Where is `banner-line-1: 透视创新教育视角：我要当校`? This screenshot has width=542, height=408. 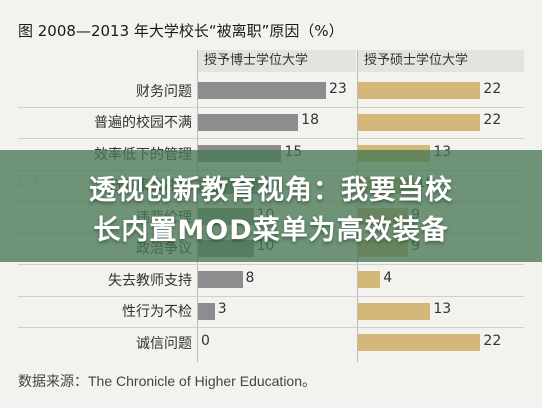
banner-line-1: 透视创新教育视角：我要当校 is located at coordinates (271, 190).